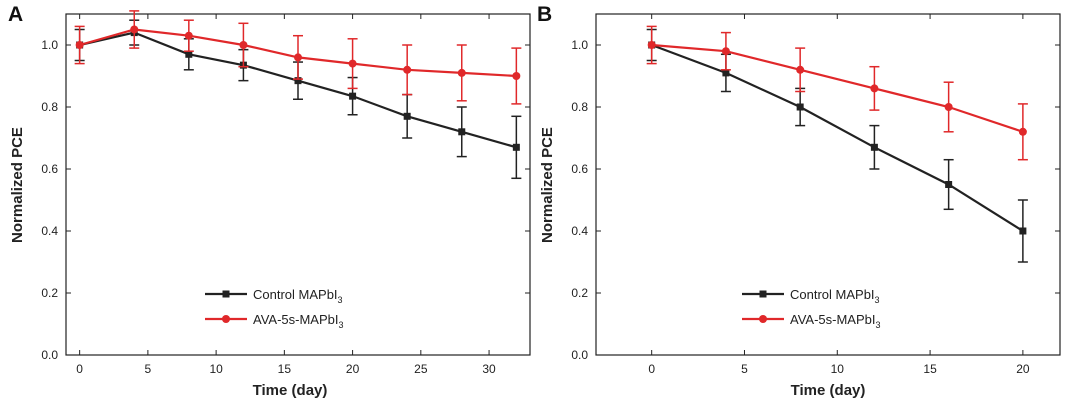 This screenshot has width=1065, height=403. Describe the element at coordinates (544, 14) in the screenshot. I see `panel-label: B` at that location.